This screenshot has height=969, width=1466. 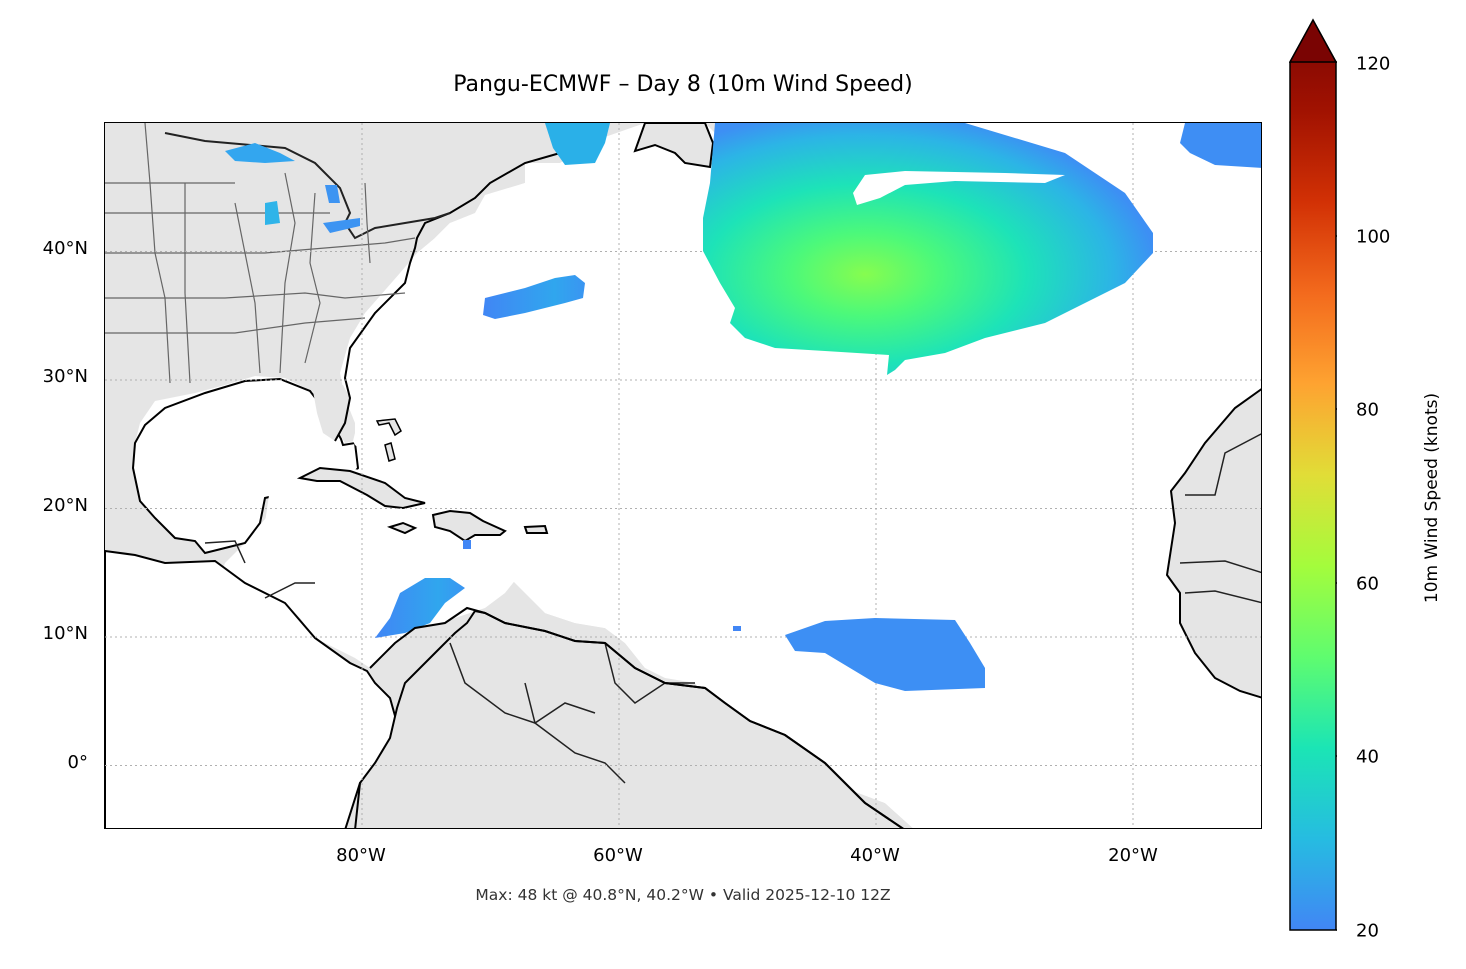 What do you see at coordinates (928, 249) in the screenshot?
I see `wind-field-main` at bounding box center [928, 249].